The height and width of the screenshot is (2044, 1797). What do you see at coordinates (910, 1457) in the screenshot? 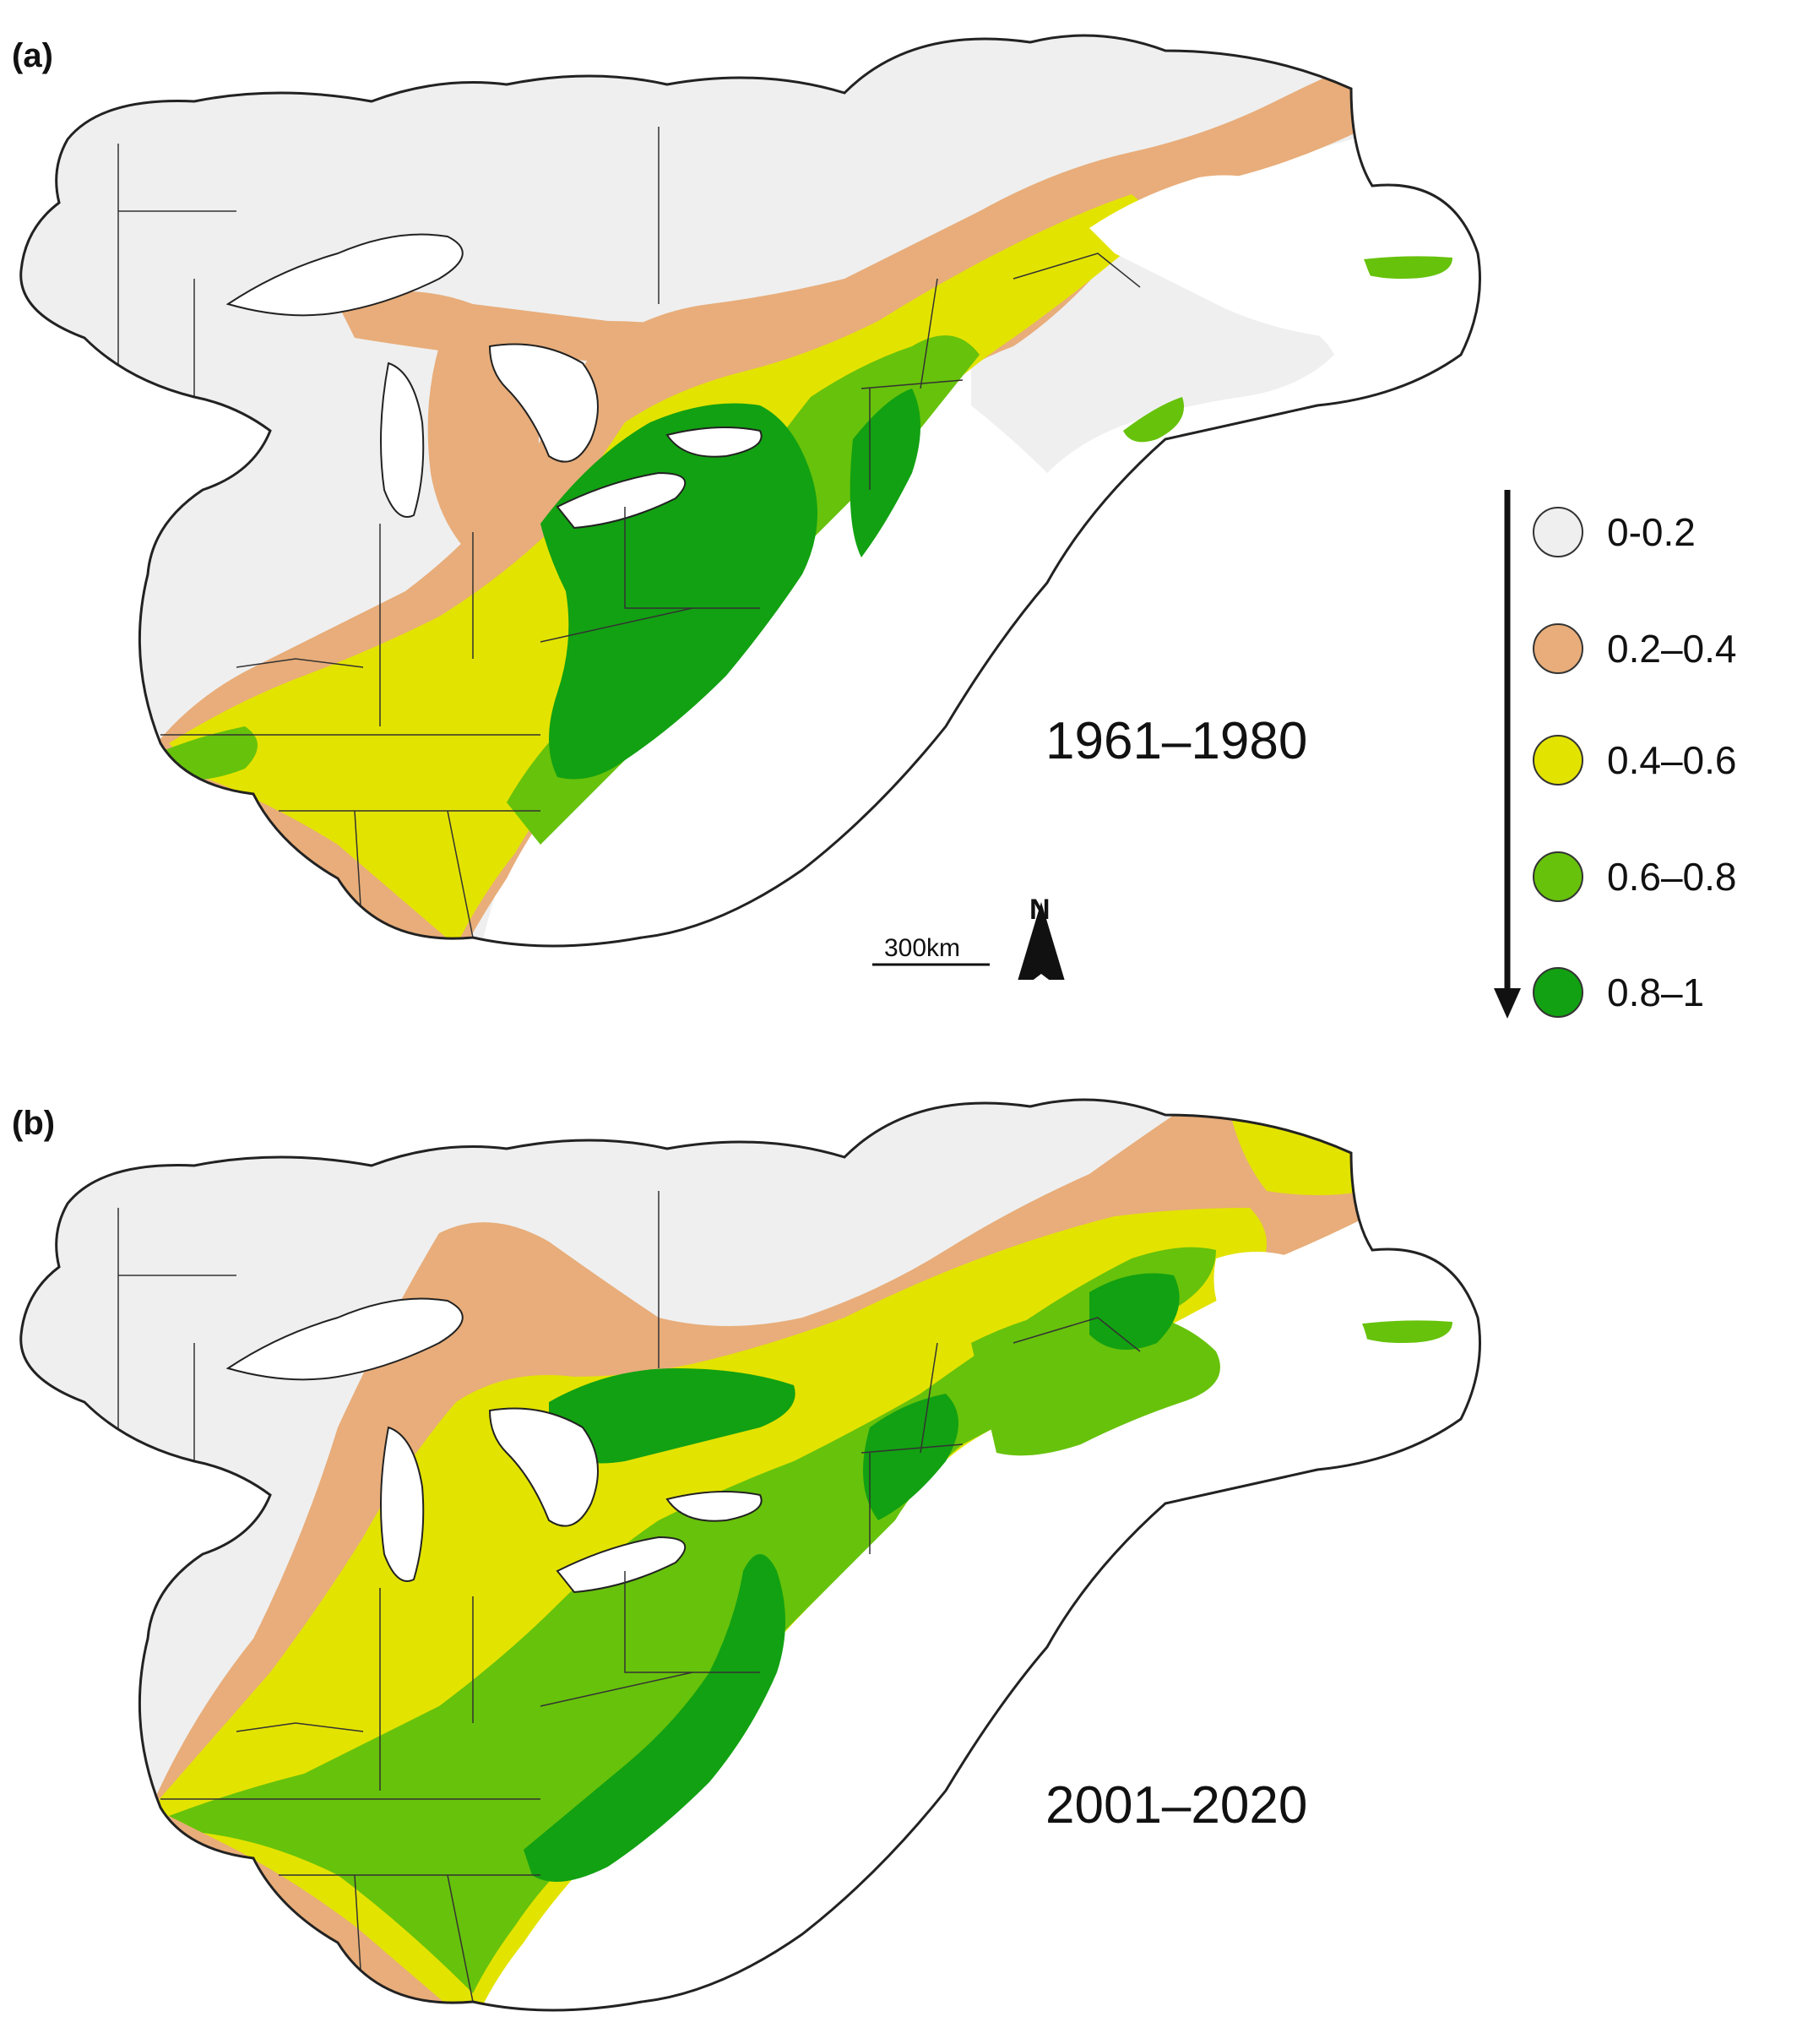
I see `panel-b-class-0.8-1-newengland` at bounding box center [910, 1457].